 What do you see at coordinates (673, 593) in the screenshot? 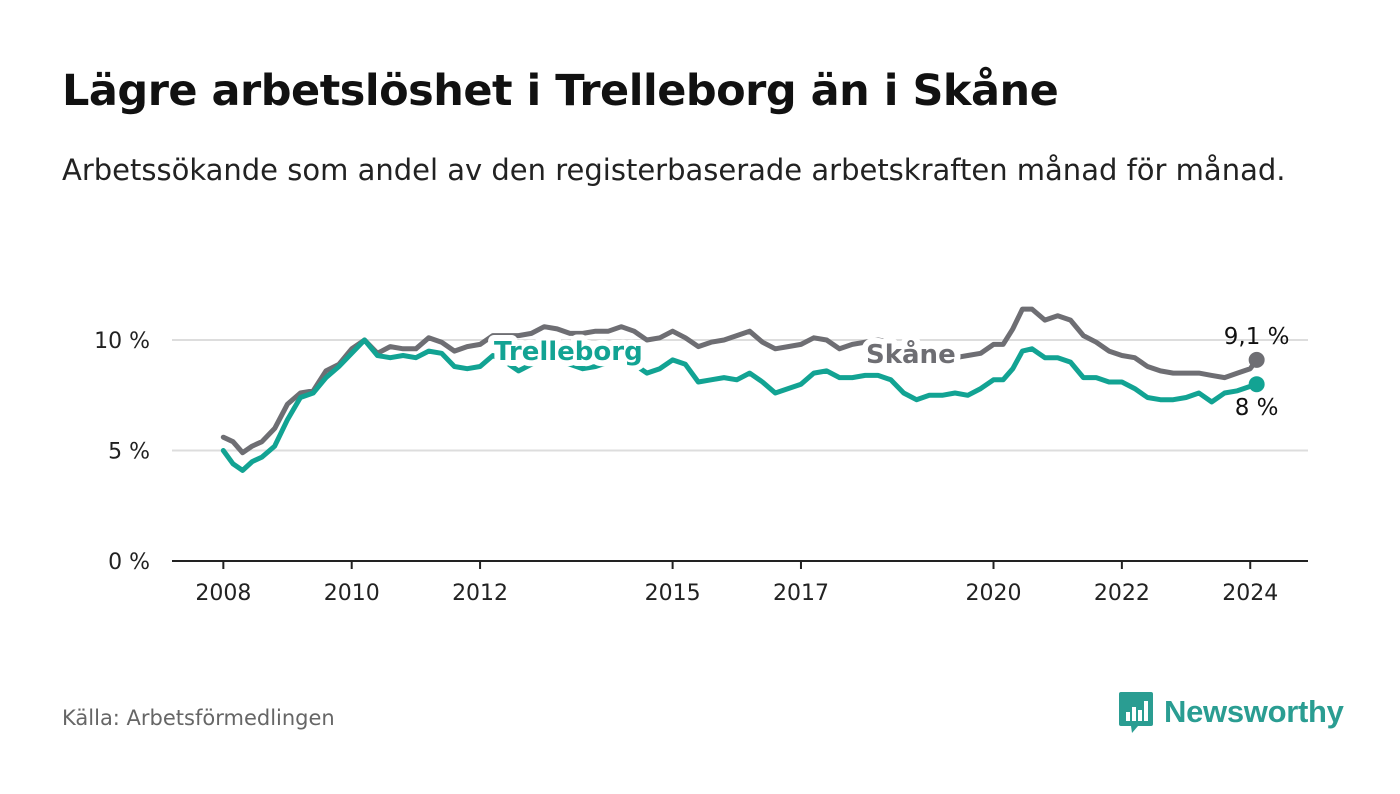
I see `x-tick-label: 2015` at bounding box center [673, 593].